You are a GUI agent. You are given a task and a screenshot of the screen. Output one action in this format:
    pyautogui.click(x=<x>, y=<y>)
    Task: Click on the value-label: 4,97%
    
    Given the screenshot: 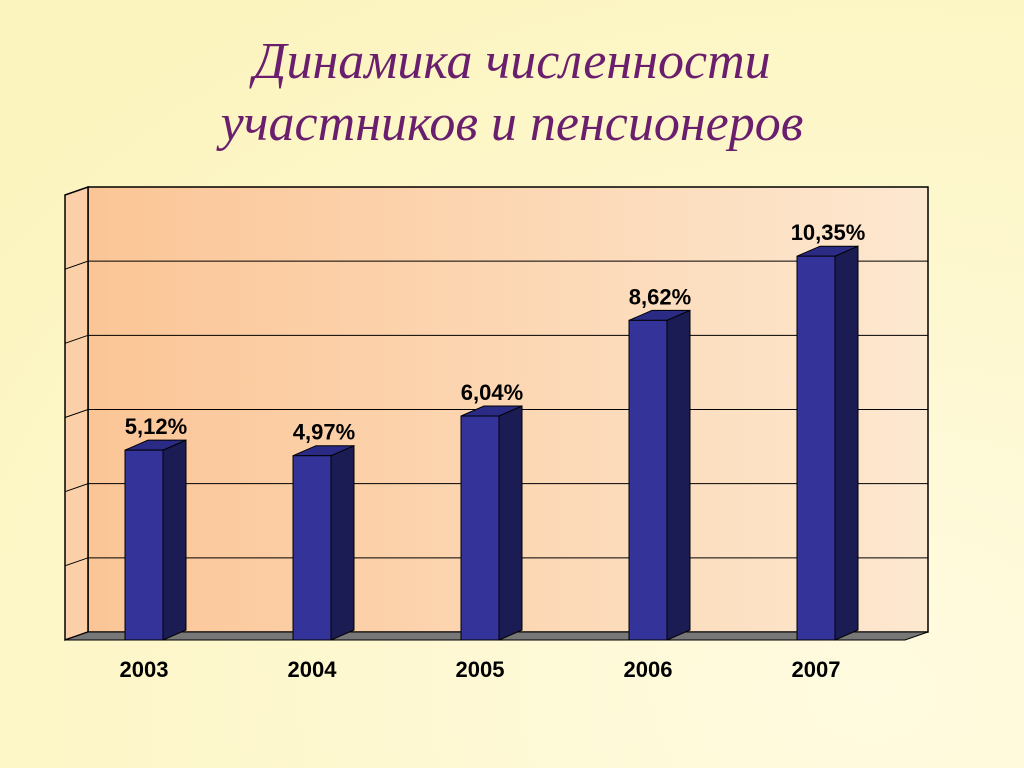 What is the action you would take?
    pyautogui.click(x=324, y=432)
    